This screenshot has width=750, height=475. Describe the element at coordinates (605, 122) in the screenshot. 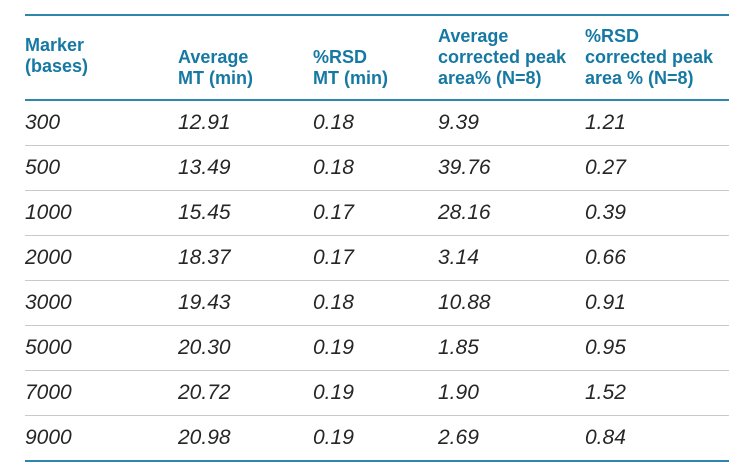

I see `cell-rsd-area: 1.21` at that location.